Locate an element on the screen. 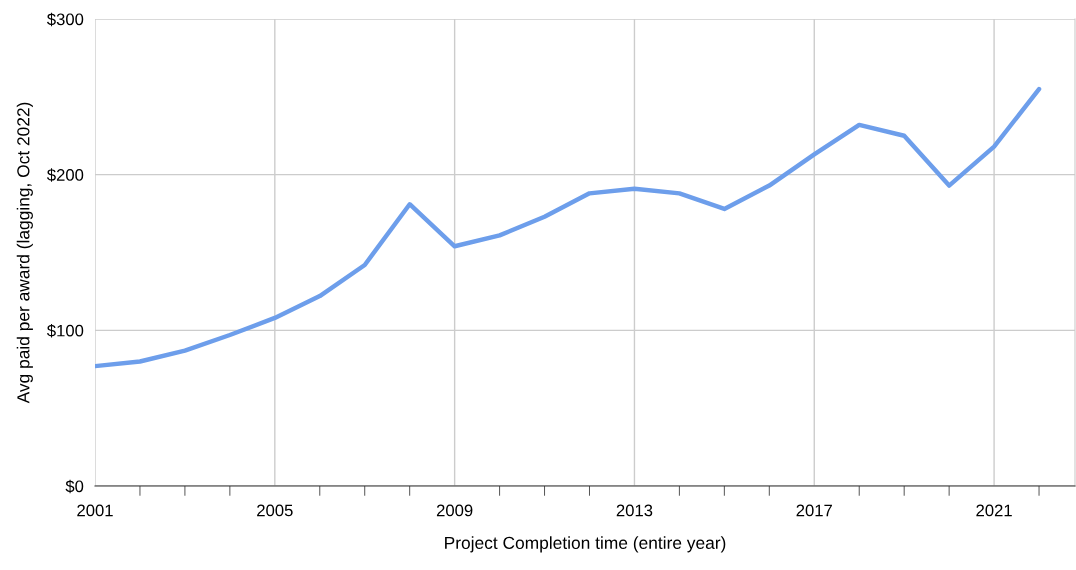 This screenshot has height=570, width=1076. y-tick-label: $0 is located at coordinates (74, 486).